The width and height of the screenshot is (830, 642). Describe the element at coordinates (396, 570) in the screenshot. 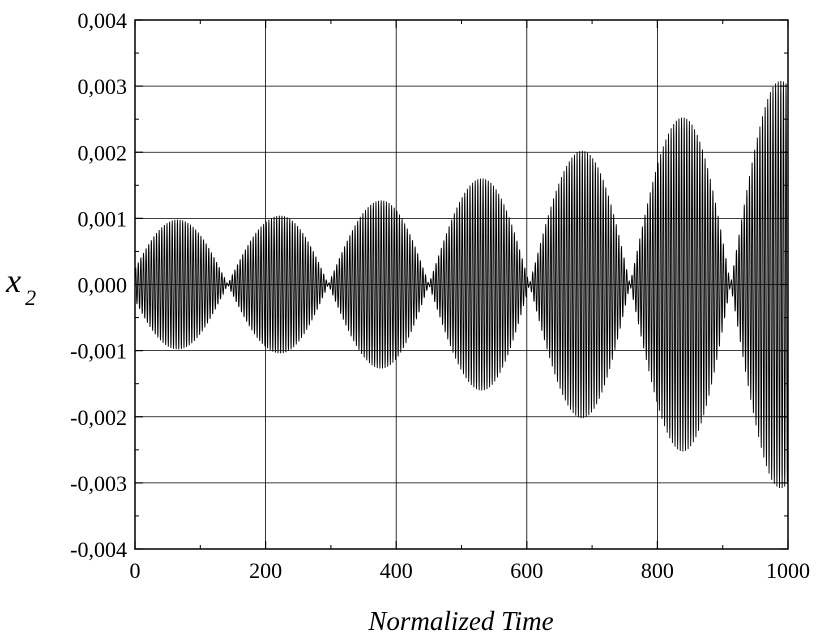

I see `x-tick-label: 400` at that location.